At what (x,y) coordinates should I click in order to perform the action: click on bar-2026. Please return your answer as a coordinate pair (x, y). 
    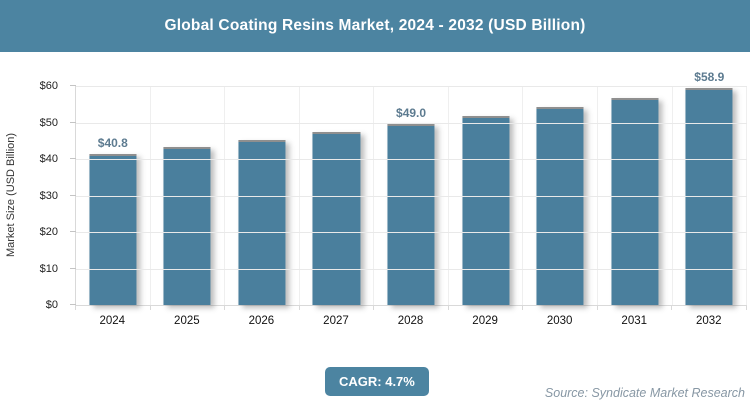
    Looking at the image, I should click on (262, 222).